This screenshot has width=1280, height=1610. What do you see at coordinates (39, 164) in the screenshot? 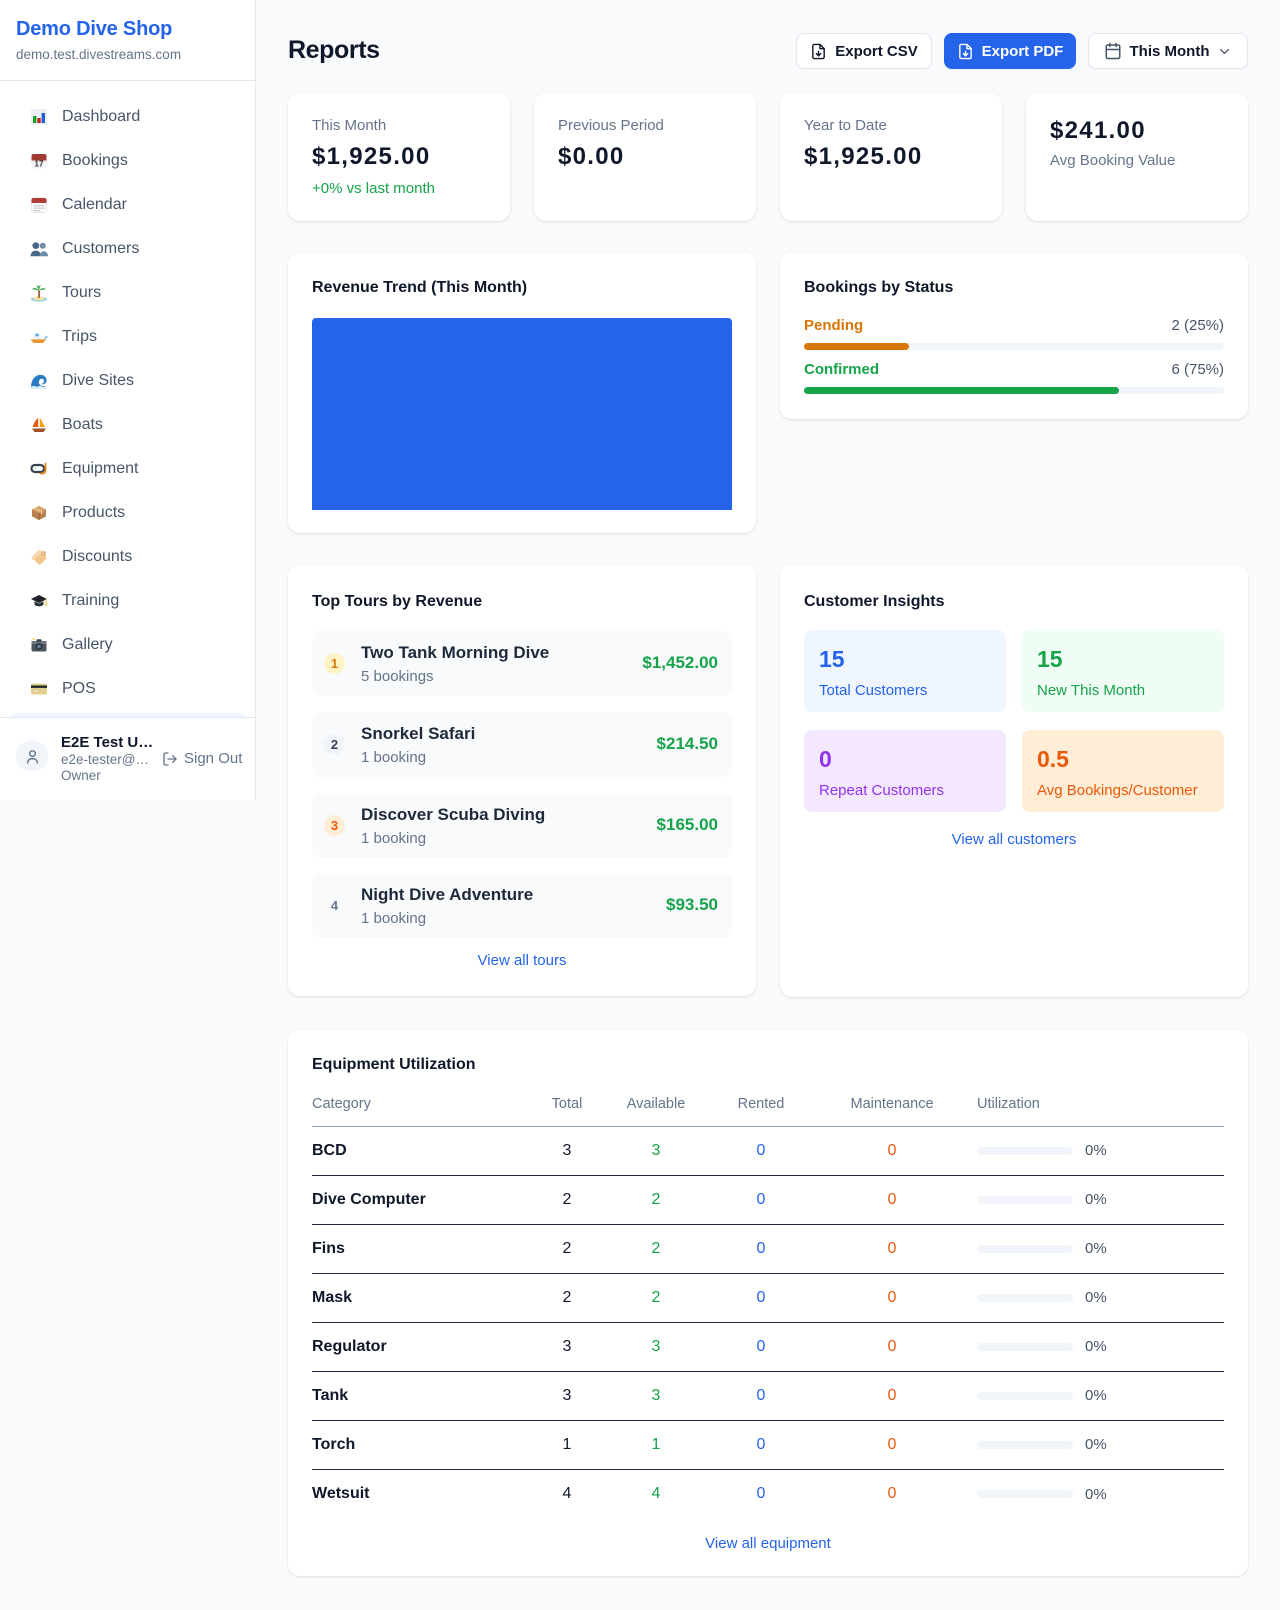
I see `svg-text: 17` at bounding box center [39, 164].